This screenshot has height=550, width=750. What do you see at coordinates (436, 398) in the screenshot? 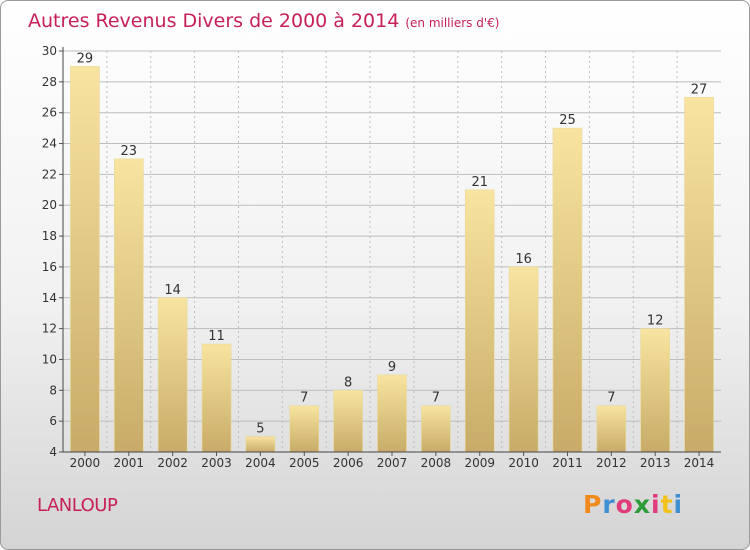
I see `value-label-2008: 7` at bounding box center [436, 398].